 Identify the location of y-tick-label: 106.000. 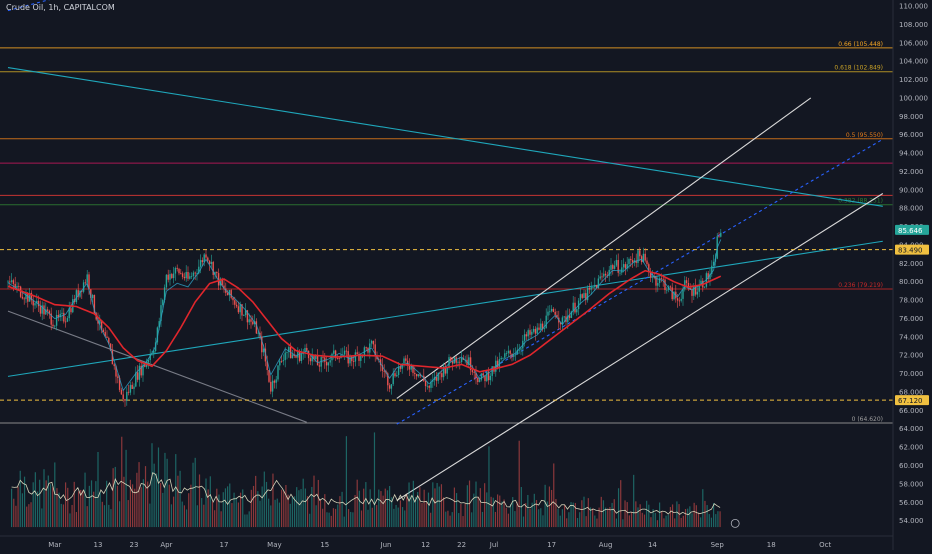
(913, 43).